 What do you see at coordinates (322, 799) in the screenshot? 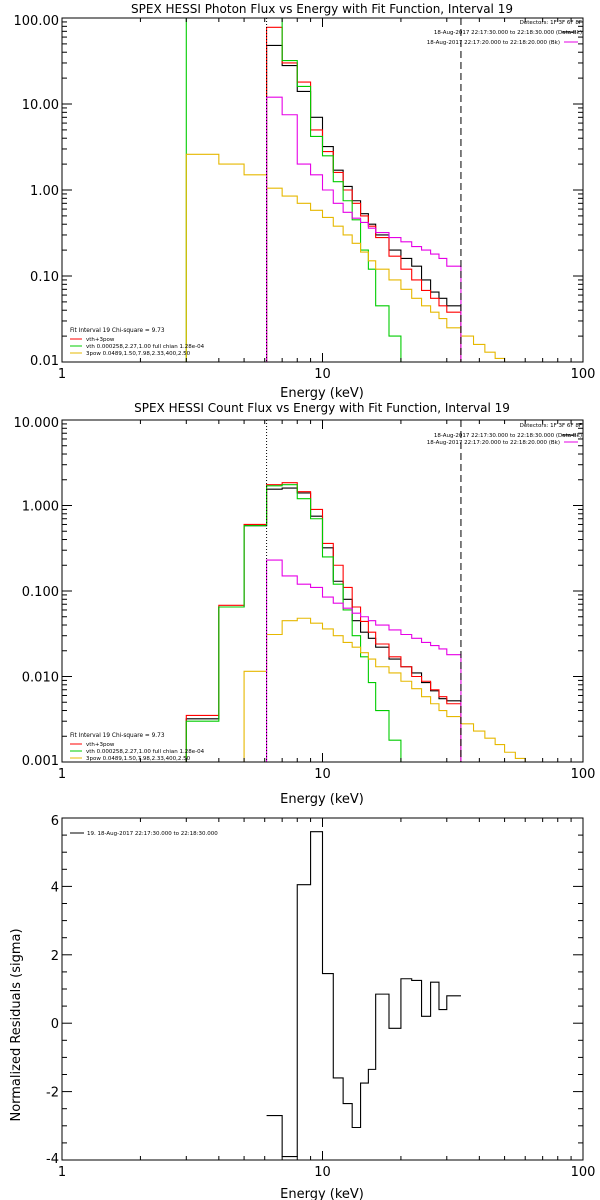
I see `count-flux-x-axis-label: Energy (keV)` at bounding box center [322, 799].